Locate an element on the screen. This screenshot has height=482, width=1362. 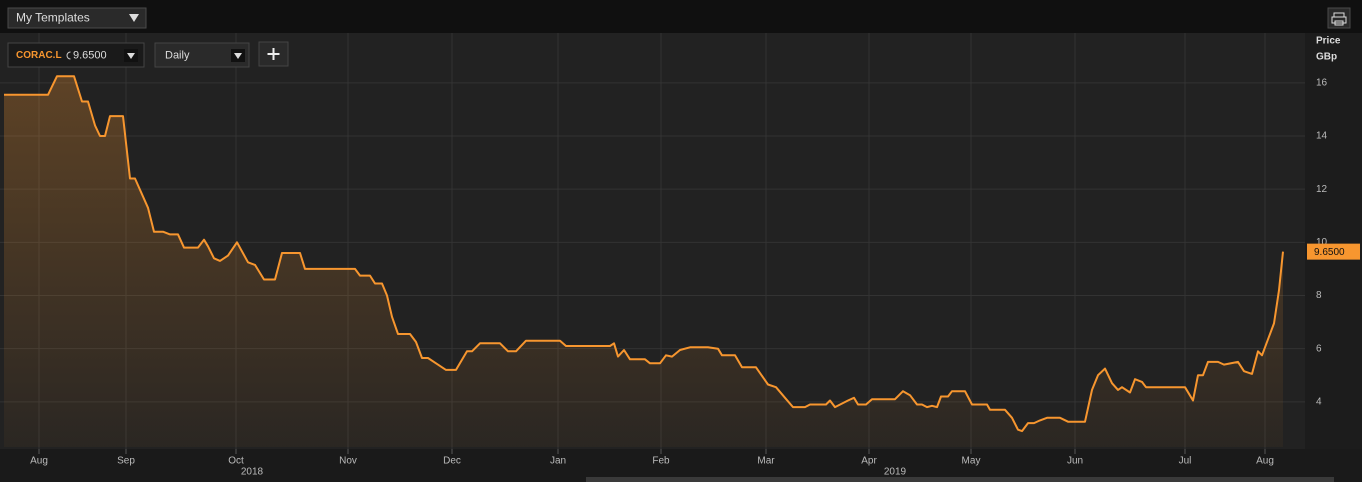
year-label: 2019 is located at coordinates (895, 472).